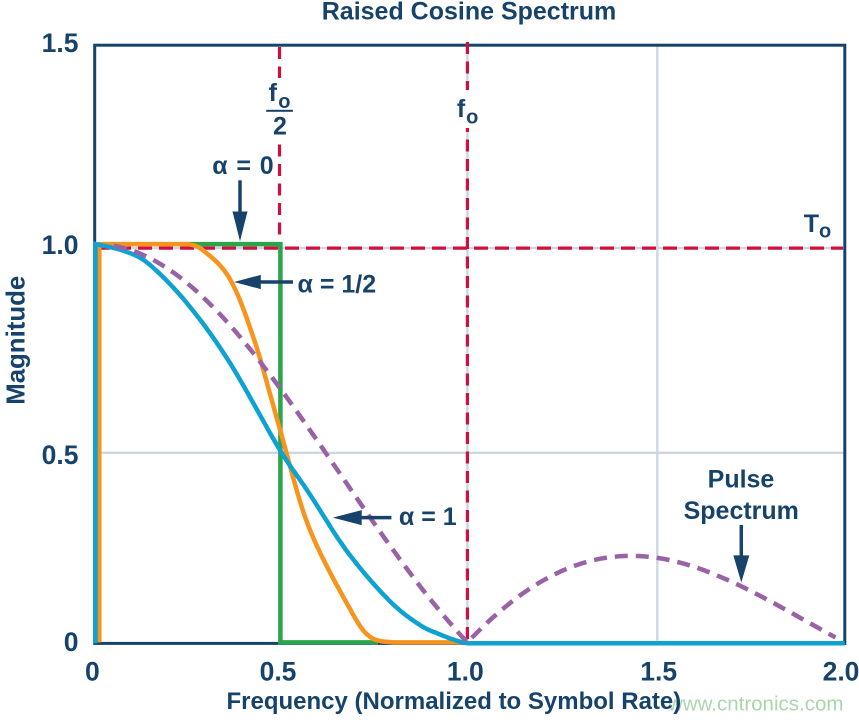  What do you see at coordinates (280, 127) in the screenshot?
I see `svg-text: 2` at bounding box center [280, 127].